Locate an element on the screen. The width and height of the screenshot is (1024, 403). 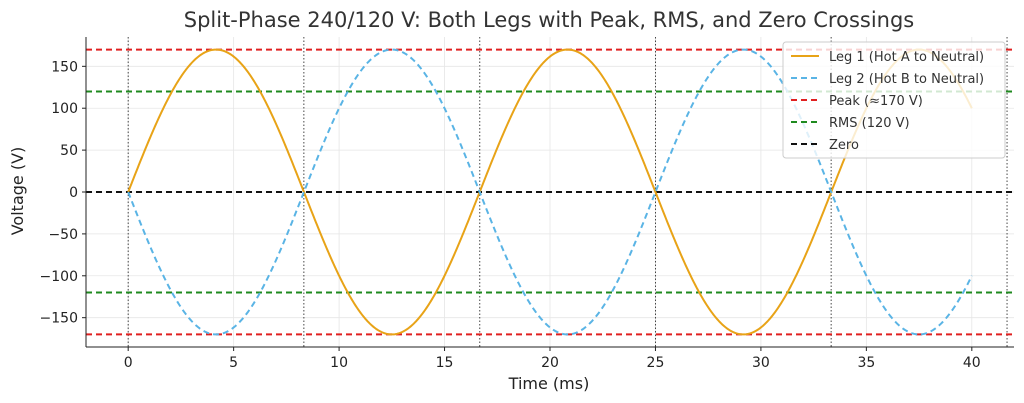
x-tick-label: 40 is located at coordinates (972, 363).